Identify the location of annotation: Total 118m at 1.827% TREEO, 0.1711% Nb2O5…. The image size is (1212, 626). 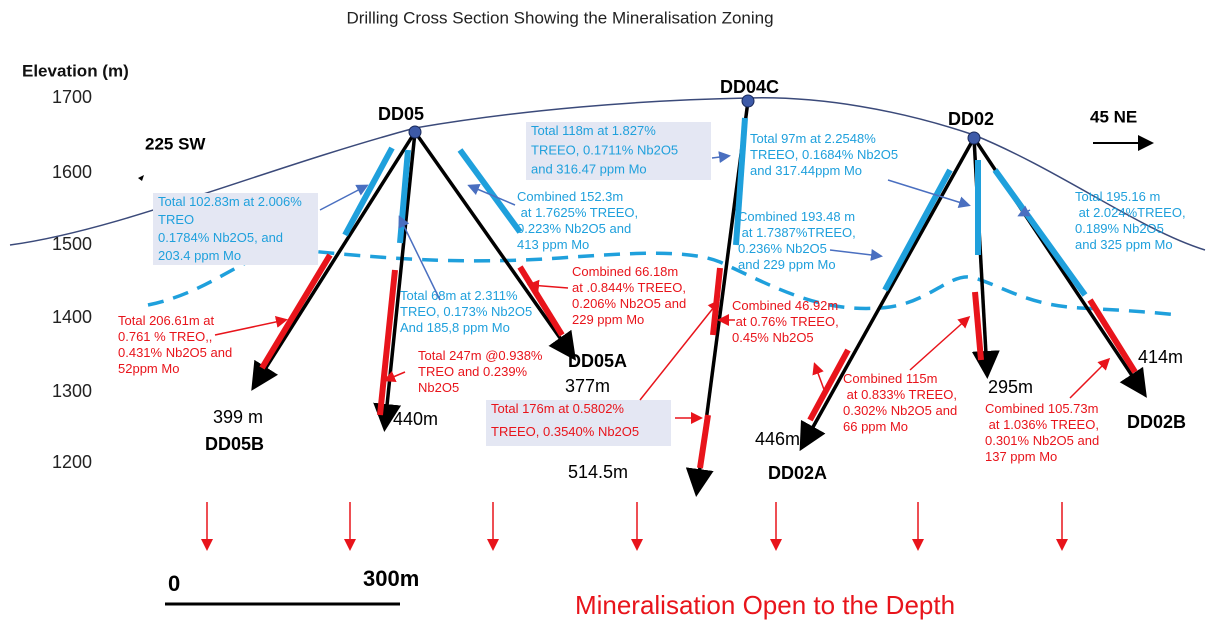
(604, 150).